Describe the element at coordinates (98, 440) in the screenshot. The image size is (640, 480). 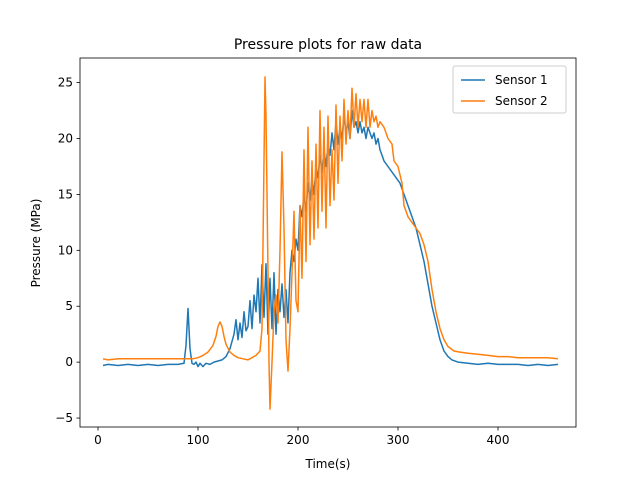
I see `x-tick-label: 0` at that location.